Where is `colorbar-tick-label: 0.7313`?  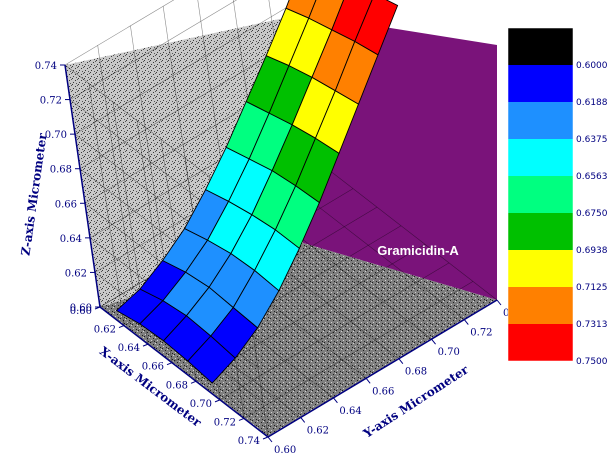 colorbar-tick-label: 0.7313 is located at coordinates (592, 325).